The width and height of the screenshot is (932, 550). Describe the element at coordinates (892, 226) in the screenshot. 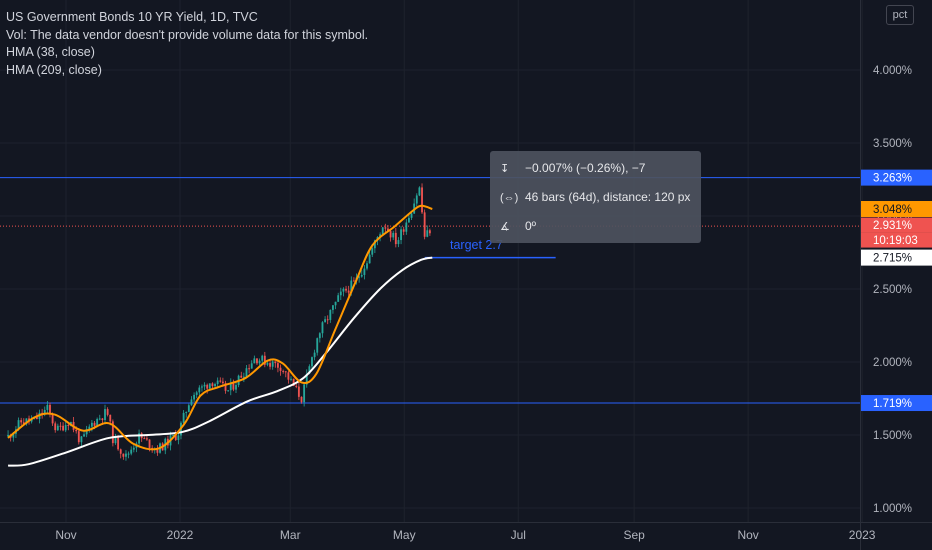

I see `price-label-text: 2.931%` at that location.